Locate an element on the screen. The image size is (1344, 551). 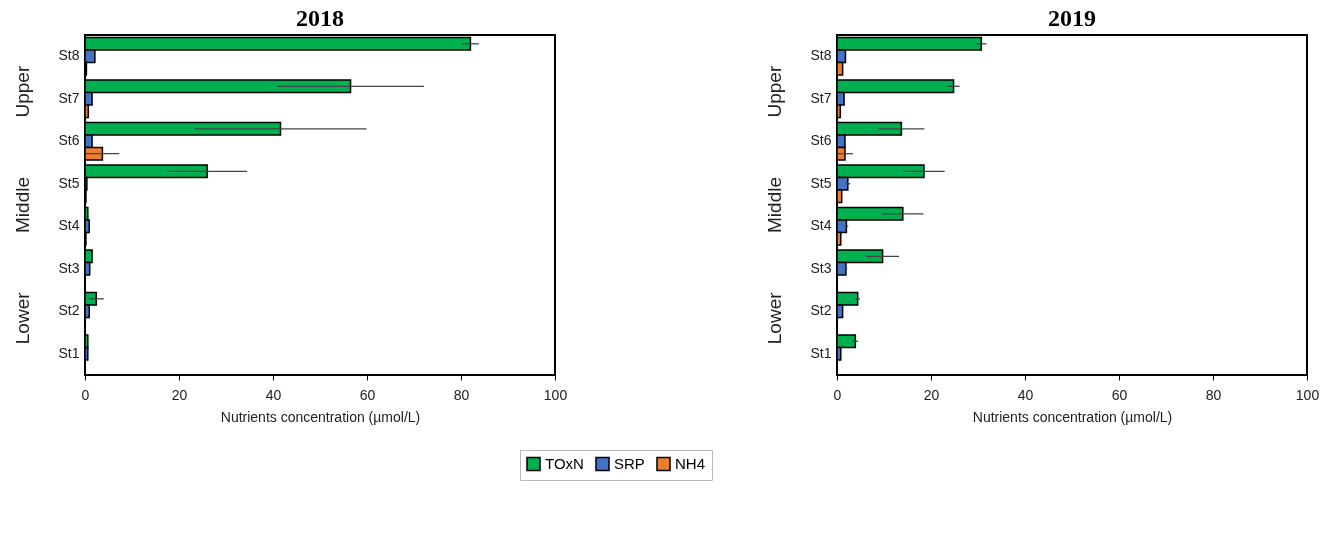
legend-label: NH4 is located at coordinates (690, 463).